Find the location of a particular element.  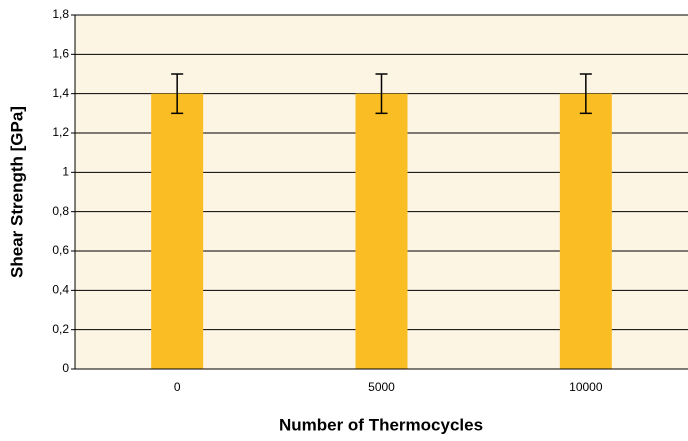

y-tick-label: 0 is located at coordinates (65, 368).